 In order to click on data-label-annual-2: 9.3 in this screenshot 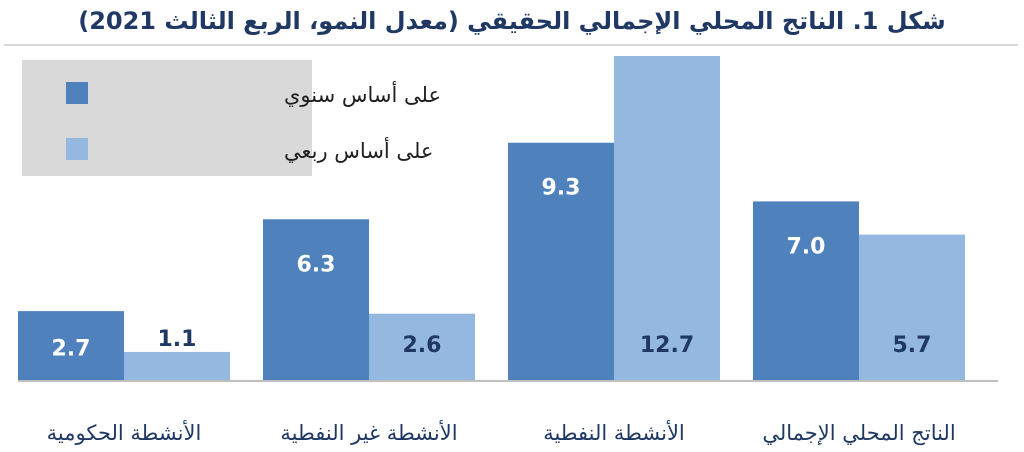, I will do `click(561, 188)`.